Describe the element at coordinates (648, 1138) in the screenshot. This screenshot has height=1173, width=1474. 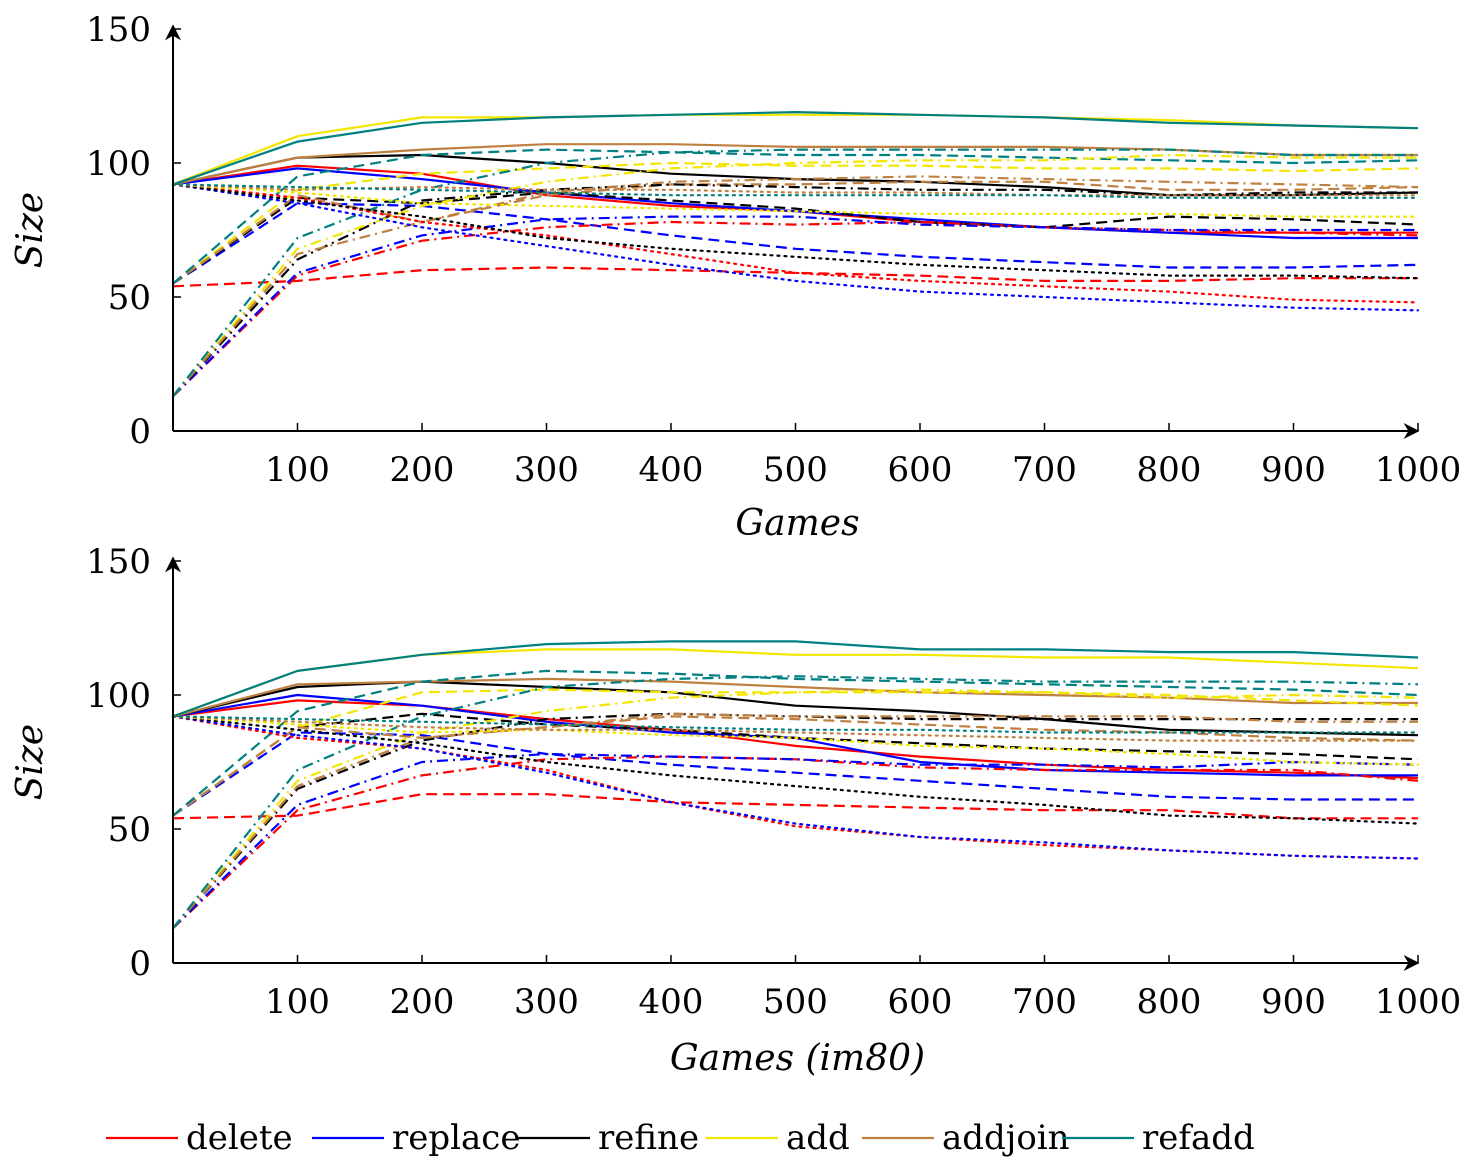
I see `legend-label-refine: refine` at that location.